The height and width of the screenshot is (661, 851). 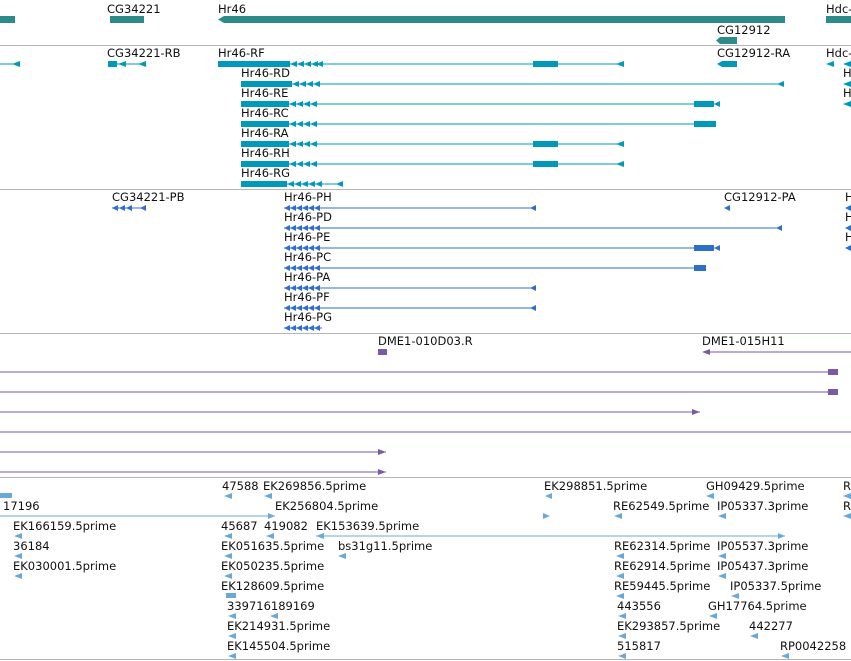 What do you see at coordinates (308, 217) in the screenshot?
I see `protein-label: Hr46-PD` at bounding box center [308, 217].